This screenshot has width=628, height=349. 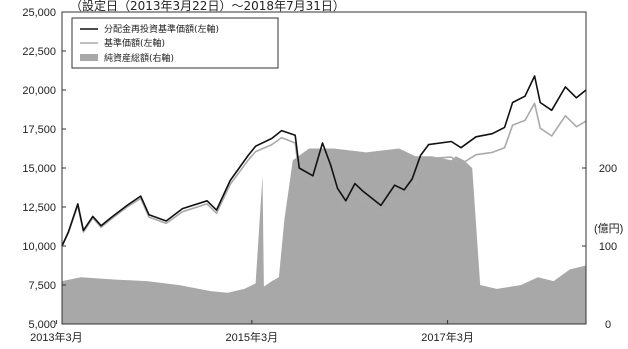 I want to click on chart-title: （設定日（2013年3月22日）～2018年7月31日）, so click(x=207, y=6).